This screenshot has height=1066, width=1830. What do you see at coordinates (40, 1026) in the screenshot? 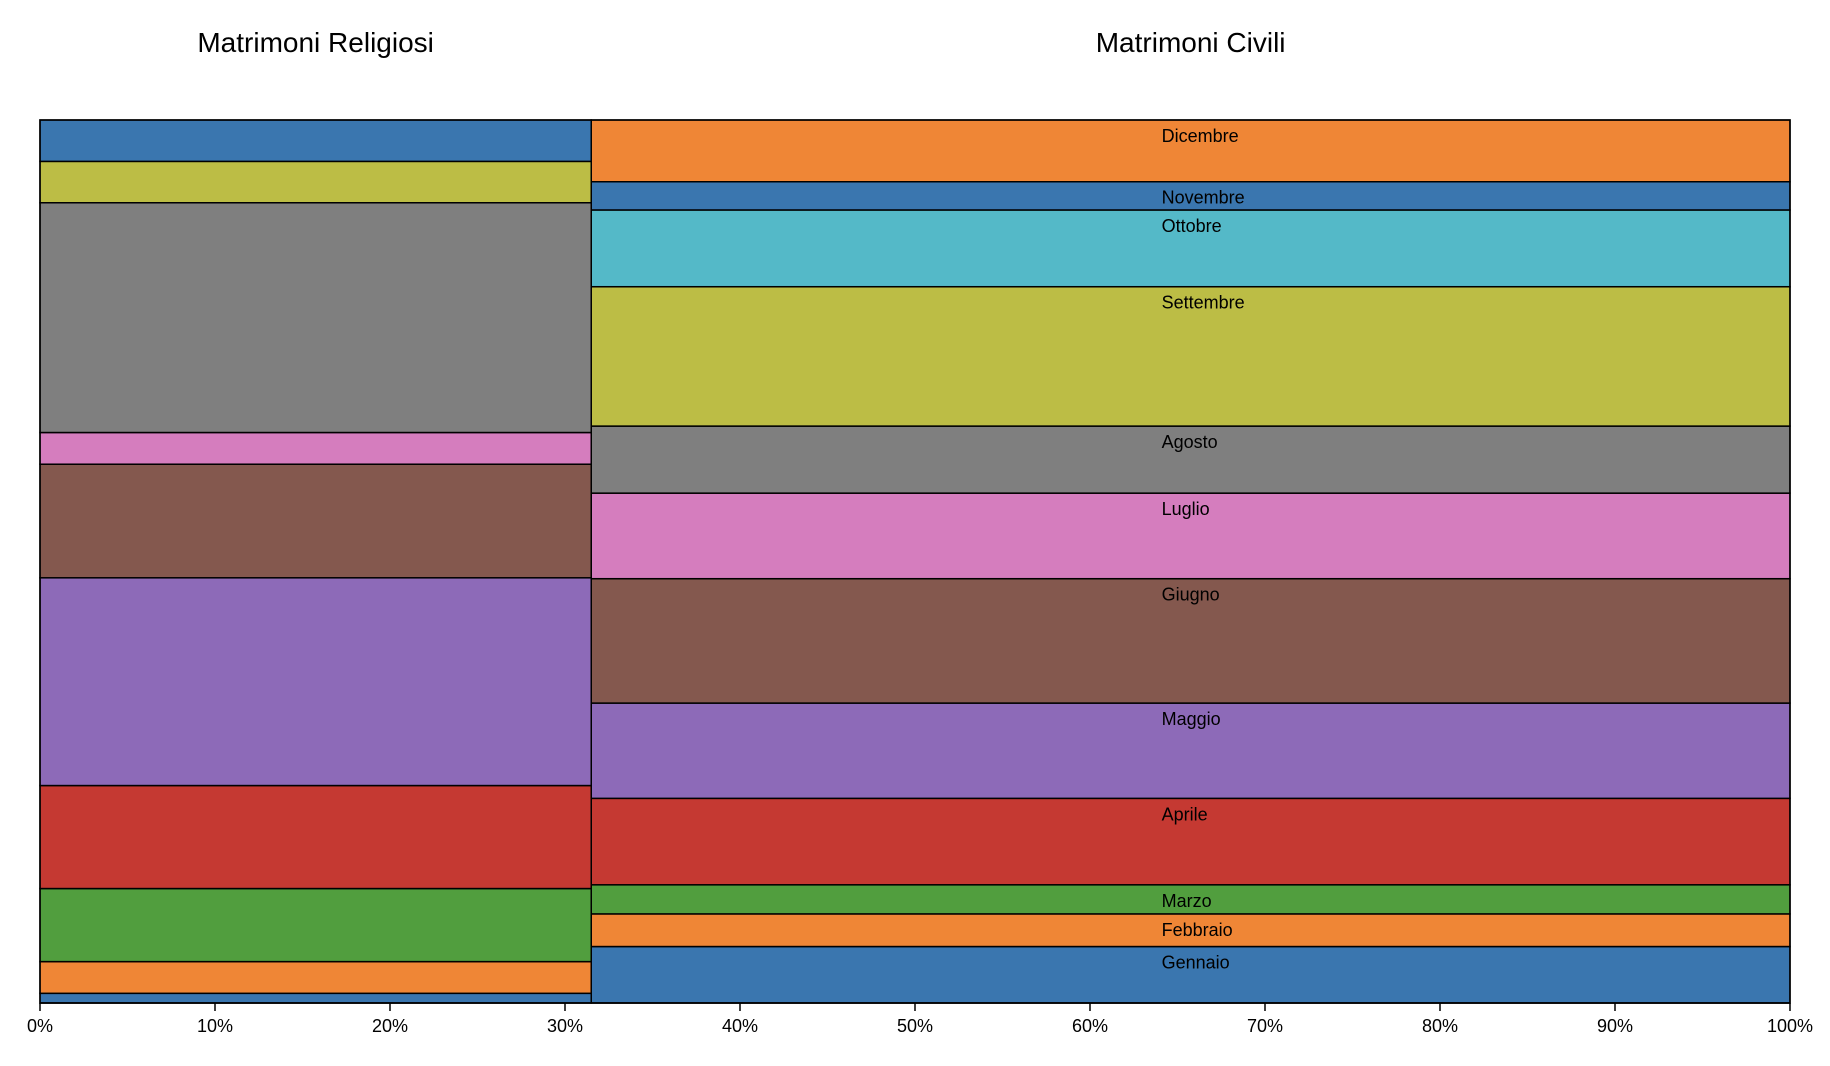
I see `x-tick-label: 0%` at bounding box center [40, 1026].